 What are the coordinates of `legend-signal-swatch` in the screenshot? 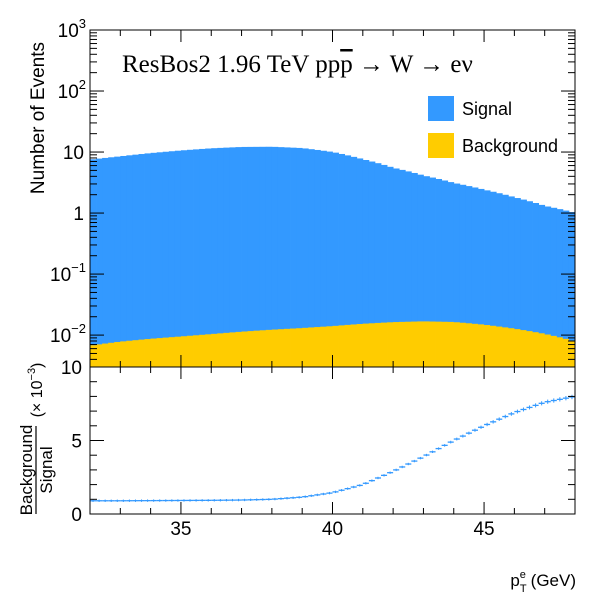 It's located at (441, 108).